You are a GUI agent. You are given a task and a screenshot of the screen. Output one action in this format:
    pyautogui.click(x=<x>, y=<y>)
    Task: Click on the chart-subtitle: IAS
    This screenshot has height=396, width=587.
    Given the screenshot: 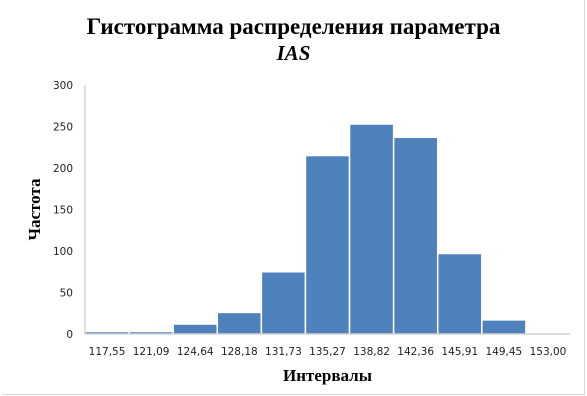 What is the action you would take?
    pyautogui.click(x=293, y=53)
    